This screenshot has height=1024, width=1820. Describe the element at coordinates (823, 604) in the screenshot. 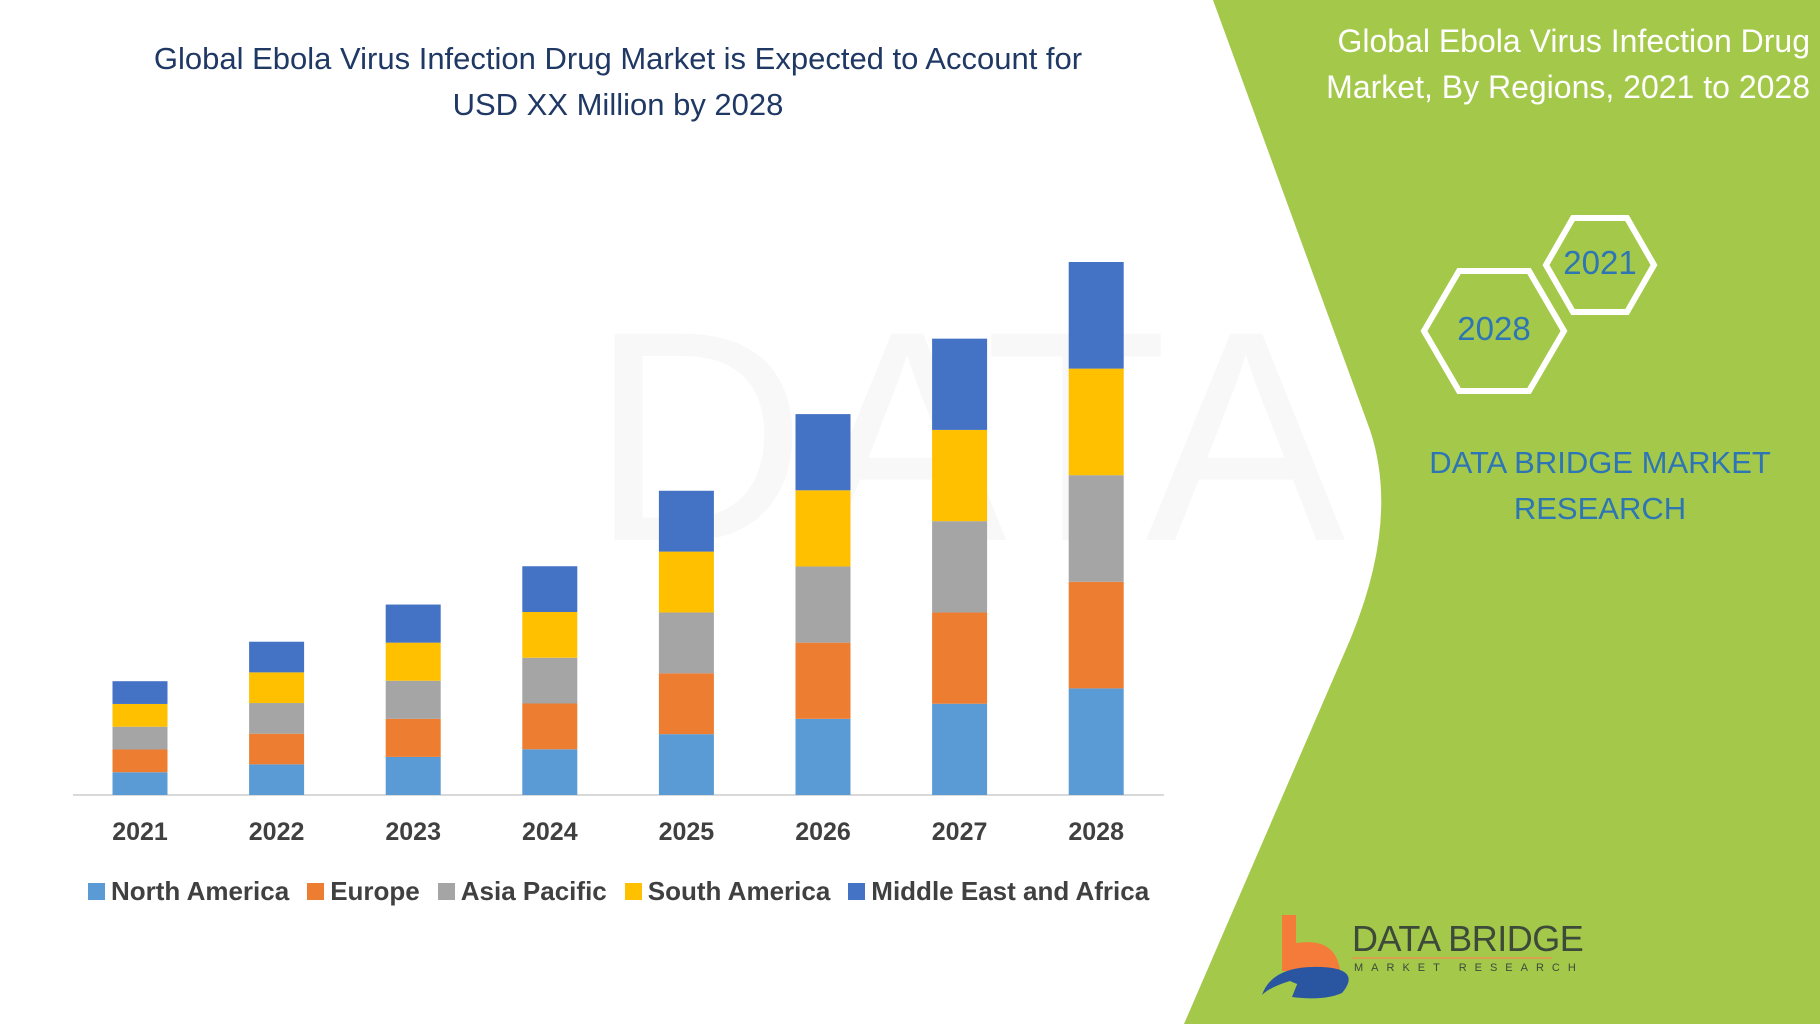

I see `bar-segment-2026-asia-pacific` at that location.